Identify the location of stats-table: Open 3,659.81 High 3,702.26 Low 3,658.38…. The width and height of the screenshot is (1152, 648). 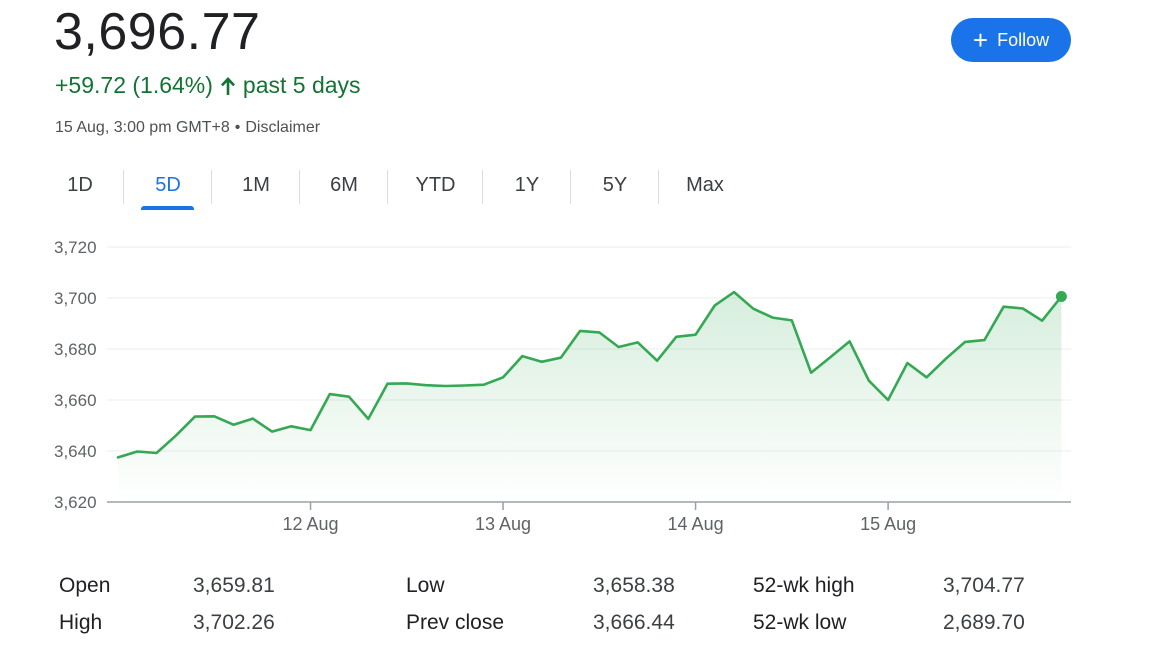
(576, 606).